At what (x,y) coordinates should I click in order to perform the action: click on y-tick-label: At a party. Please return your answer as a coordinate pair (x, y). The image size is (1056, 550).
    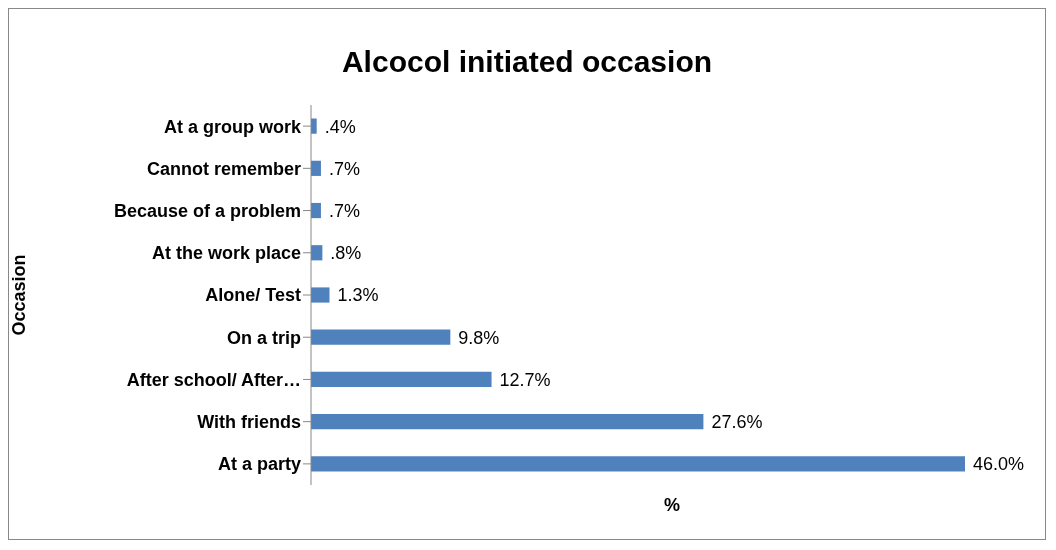
    Looking at the image, I should click on (259, 464).